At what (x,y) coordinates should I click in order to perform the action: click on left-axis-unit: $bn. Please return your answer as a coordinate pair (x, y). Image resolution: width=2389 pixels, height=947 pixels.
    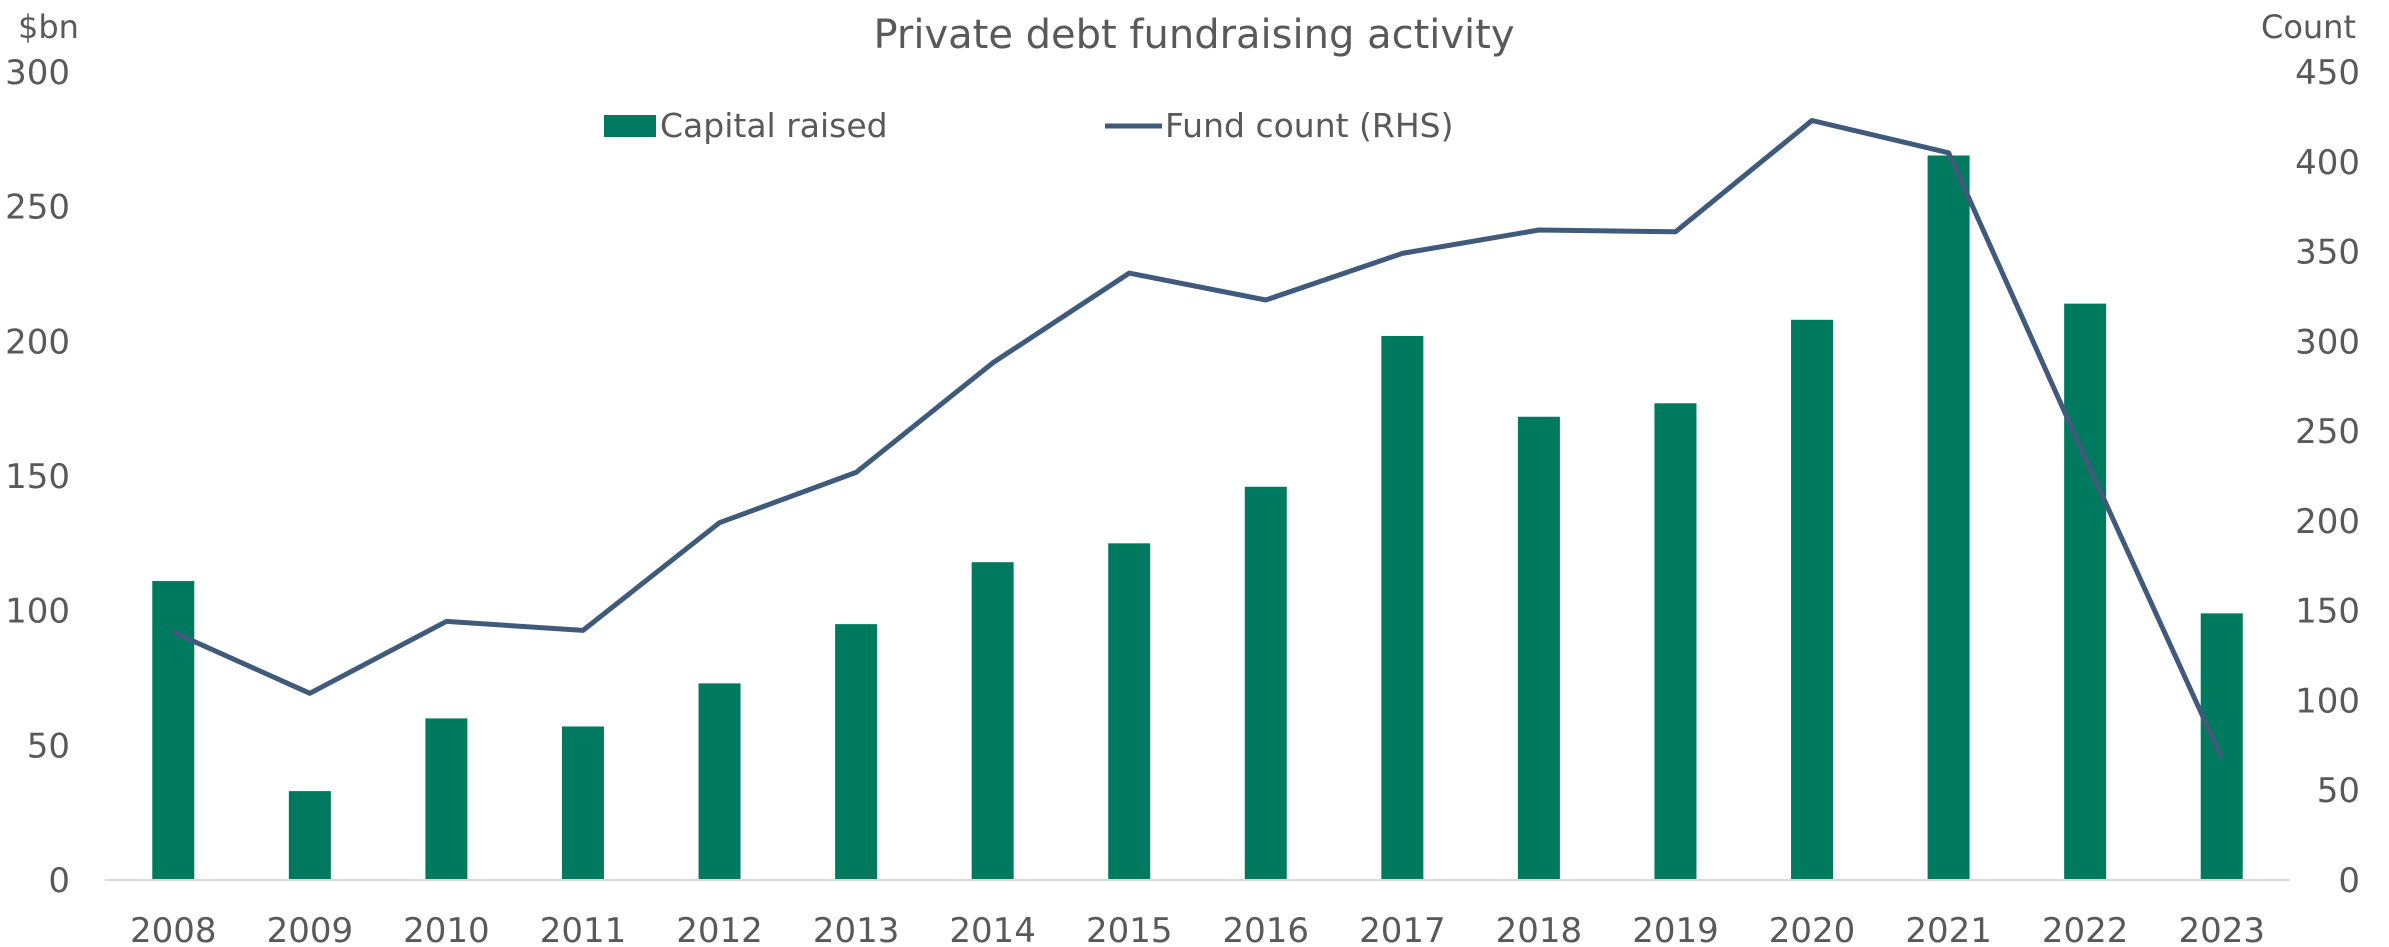
    Looking at the image, I should click on (48, 27).